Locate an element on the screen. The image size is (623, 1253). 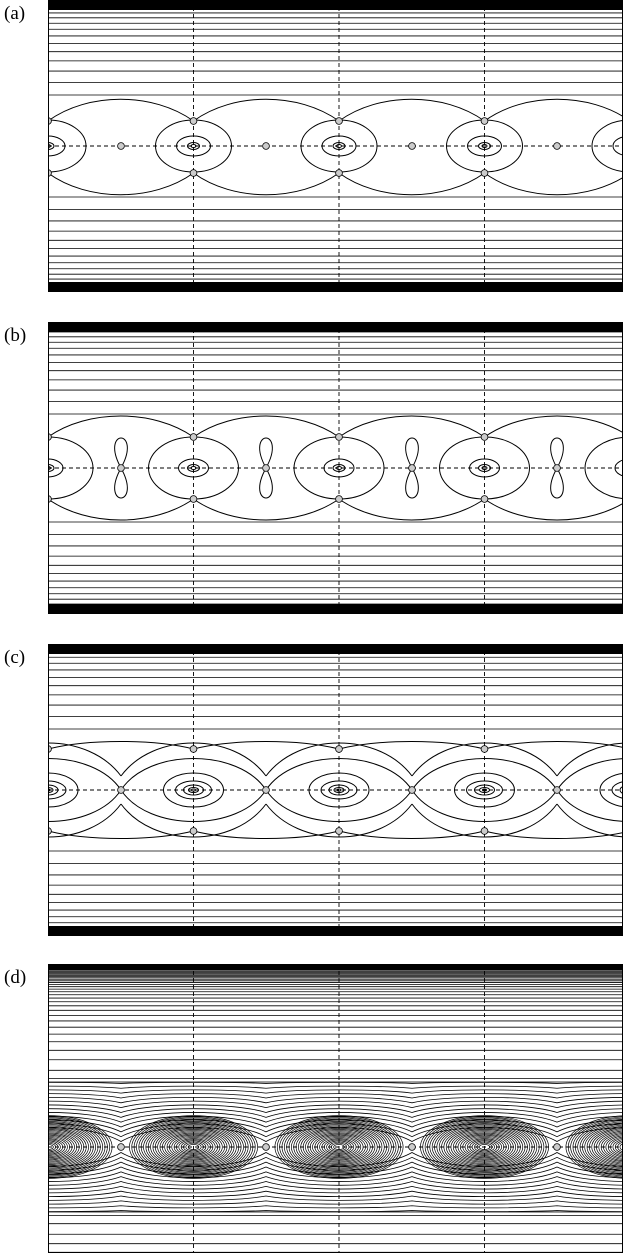
top-edge-band is located at coordinates (335, 967).